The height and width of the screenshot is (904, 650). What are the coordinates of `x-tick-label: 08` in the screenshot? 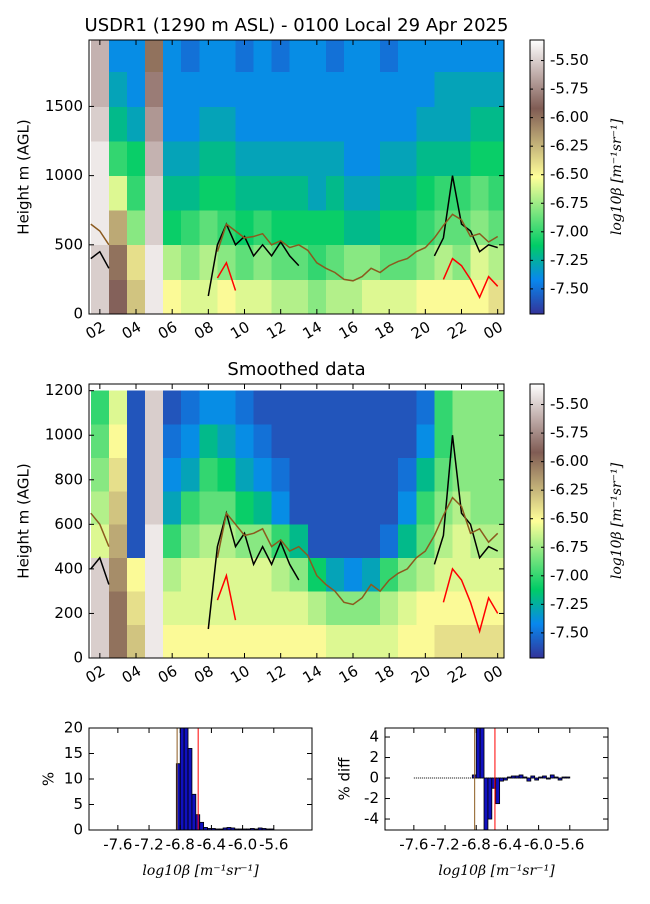 It's located at (204, 330).